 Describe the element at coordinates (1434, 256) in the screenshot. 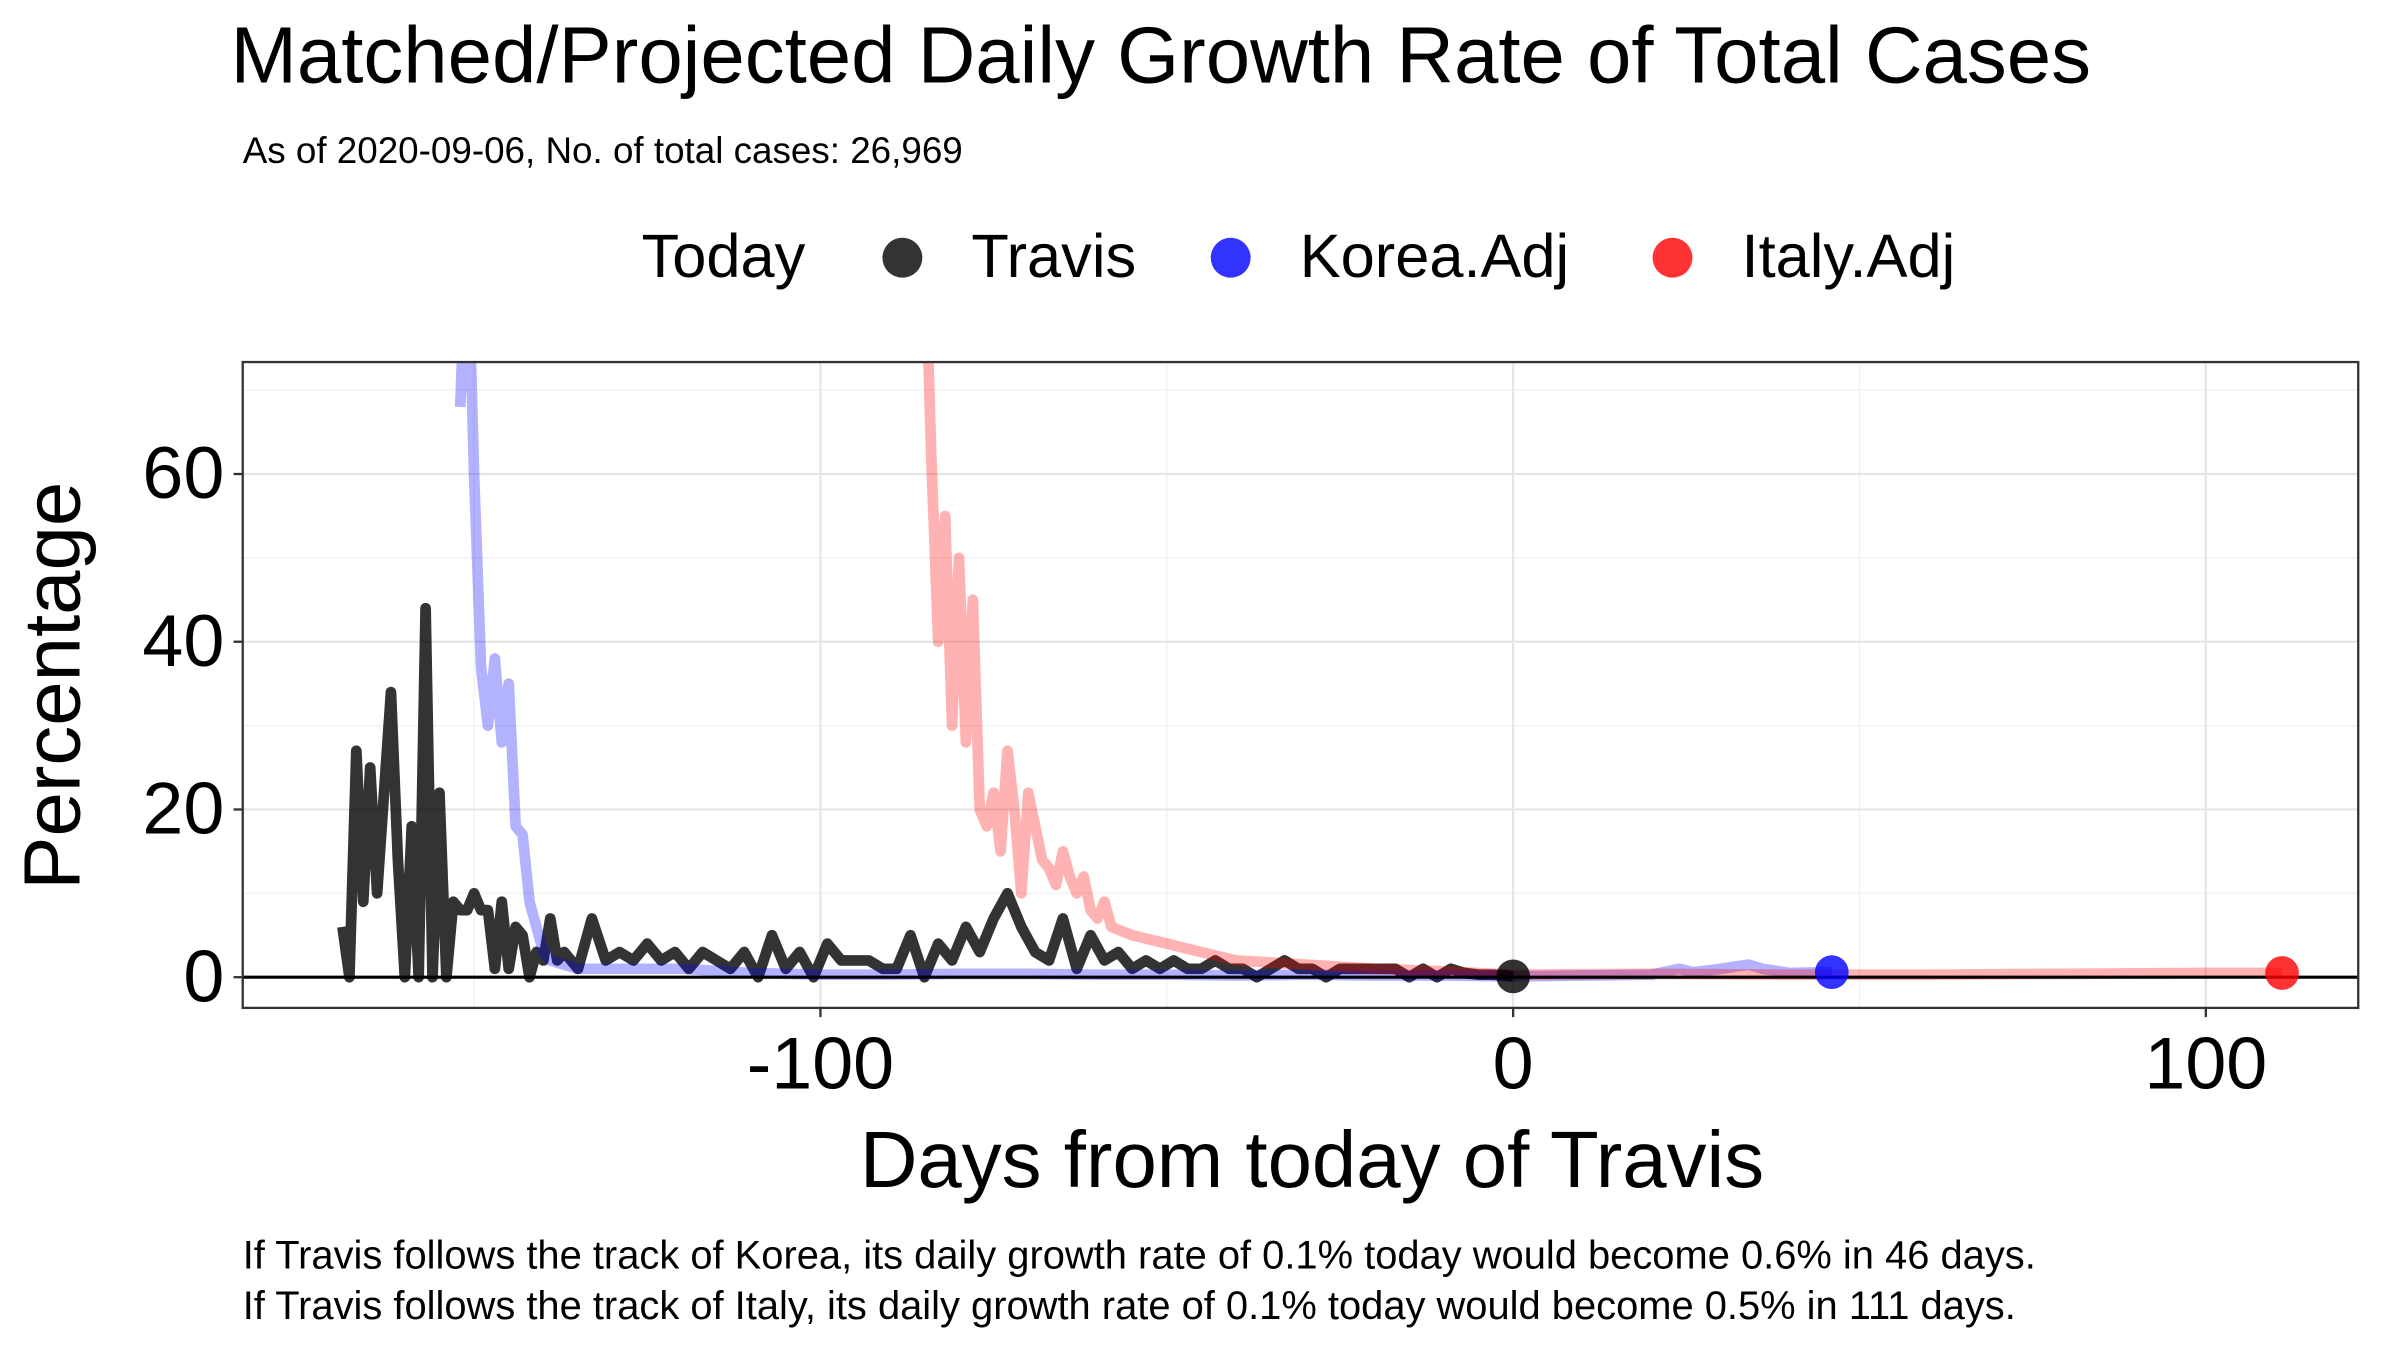

I see `legend-label: Korea.Adj` at that location.